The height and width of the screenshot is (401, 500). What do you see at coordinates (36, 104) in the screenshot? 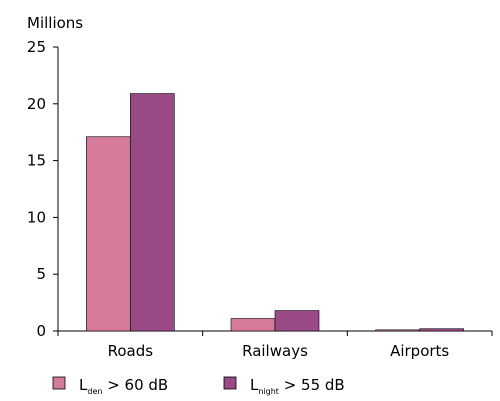
I see `y-tick-label: 20` at bounding box center [36, 104].